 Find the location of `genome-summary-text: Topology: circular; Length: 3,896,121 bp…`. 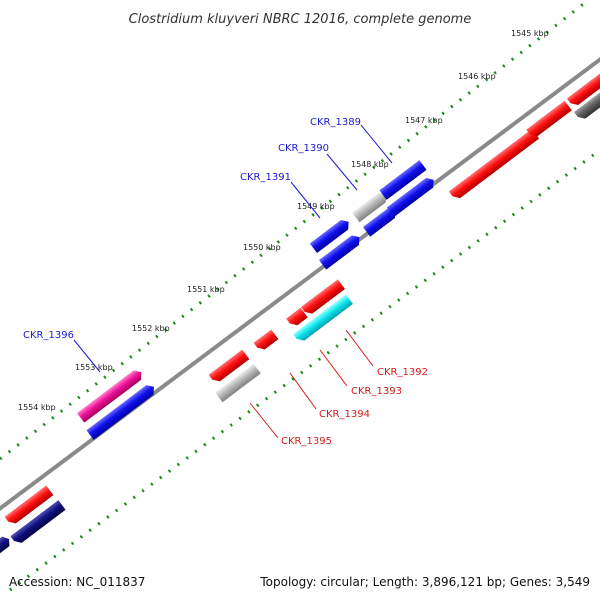

genome-summary-text: Topology: circular; Length: 3,896,121 bp… is located at coordinates (424, 582).